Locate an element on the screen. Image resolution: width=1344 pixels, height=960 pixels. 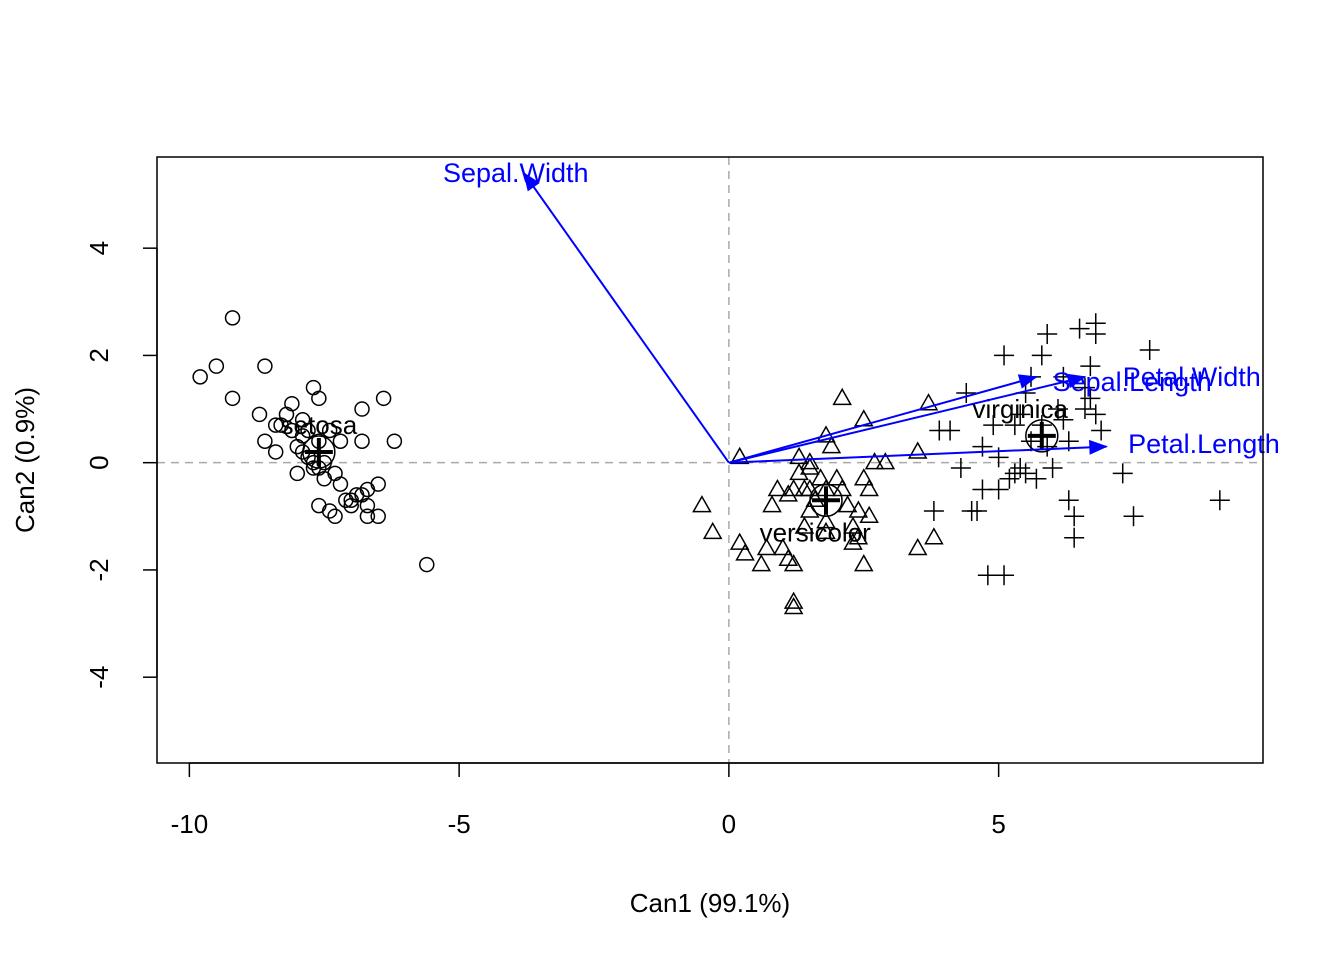
centroid-cross is located at coordinates (318, 451).